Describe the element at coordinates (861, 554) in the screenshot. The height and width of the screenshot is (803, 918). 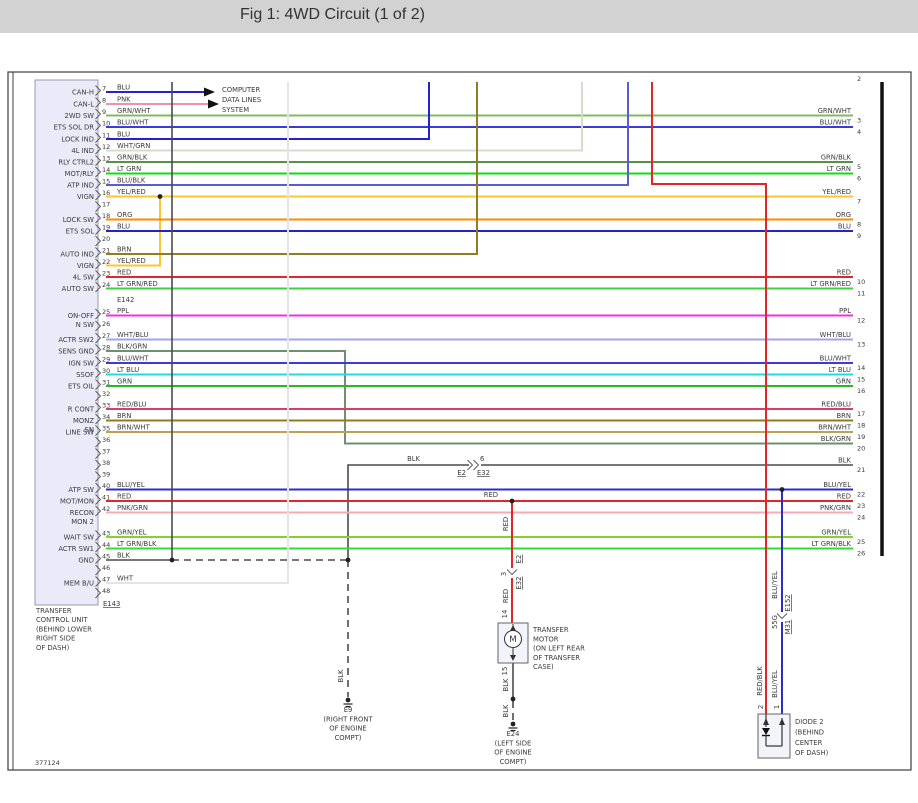
I see `right-terminal-number: 26` at that location.